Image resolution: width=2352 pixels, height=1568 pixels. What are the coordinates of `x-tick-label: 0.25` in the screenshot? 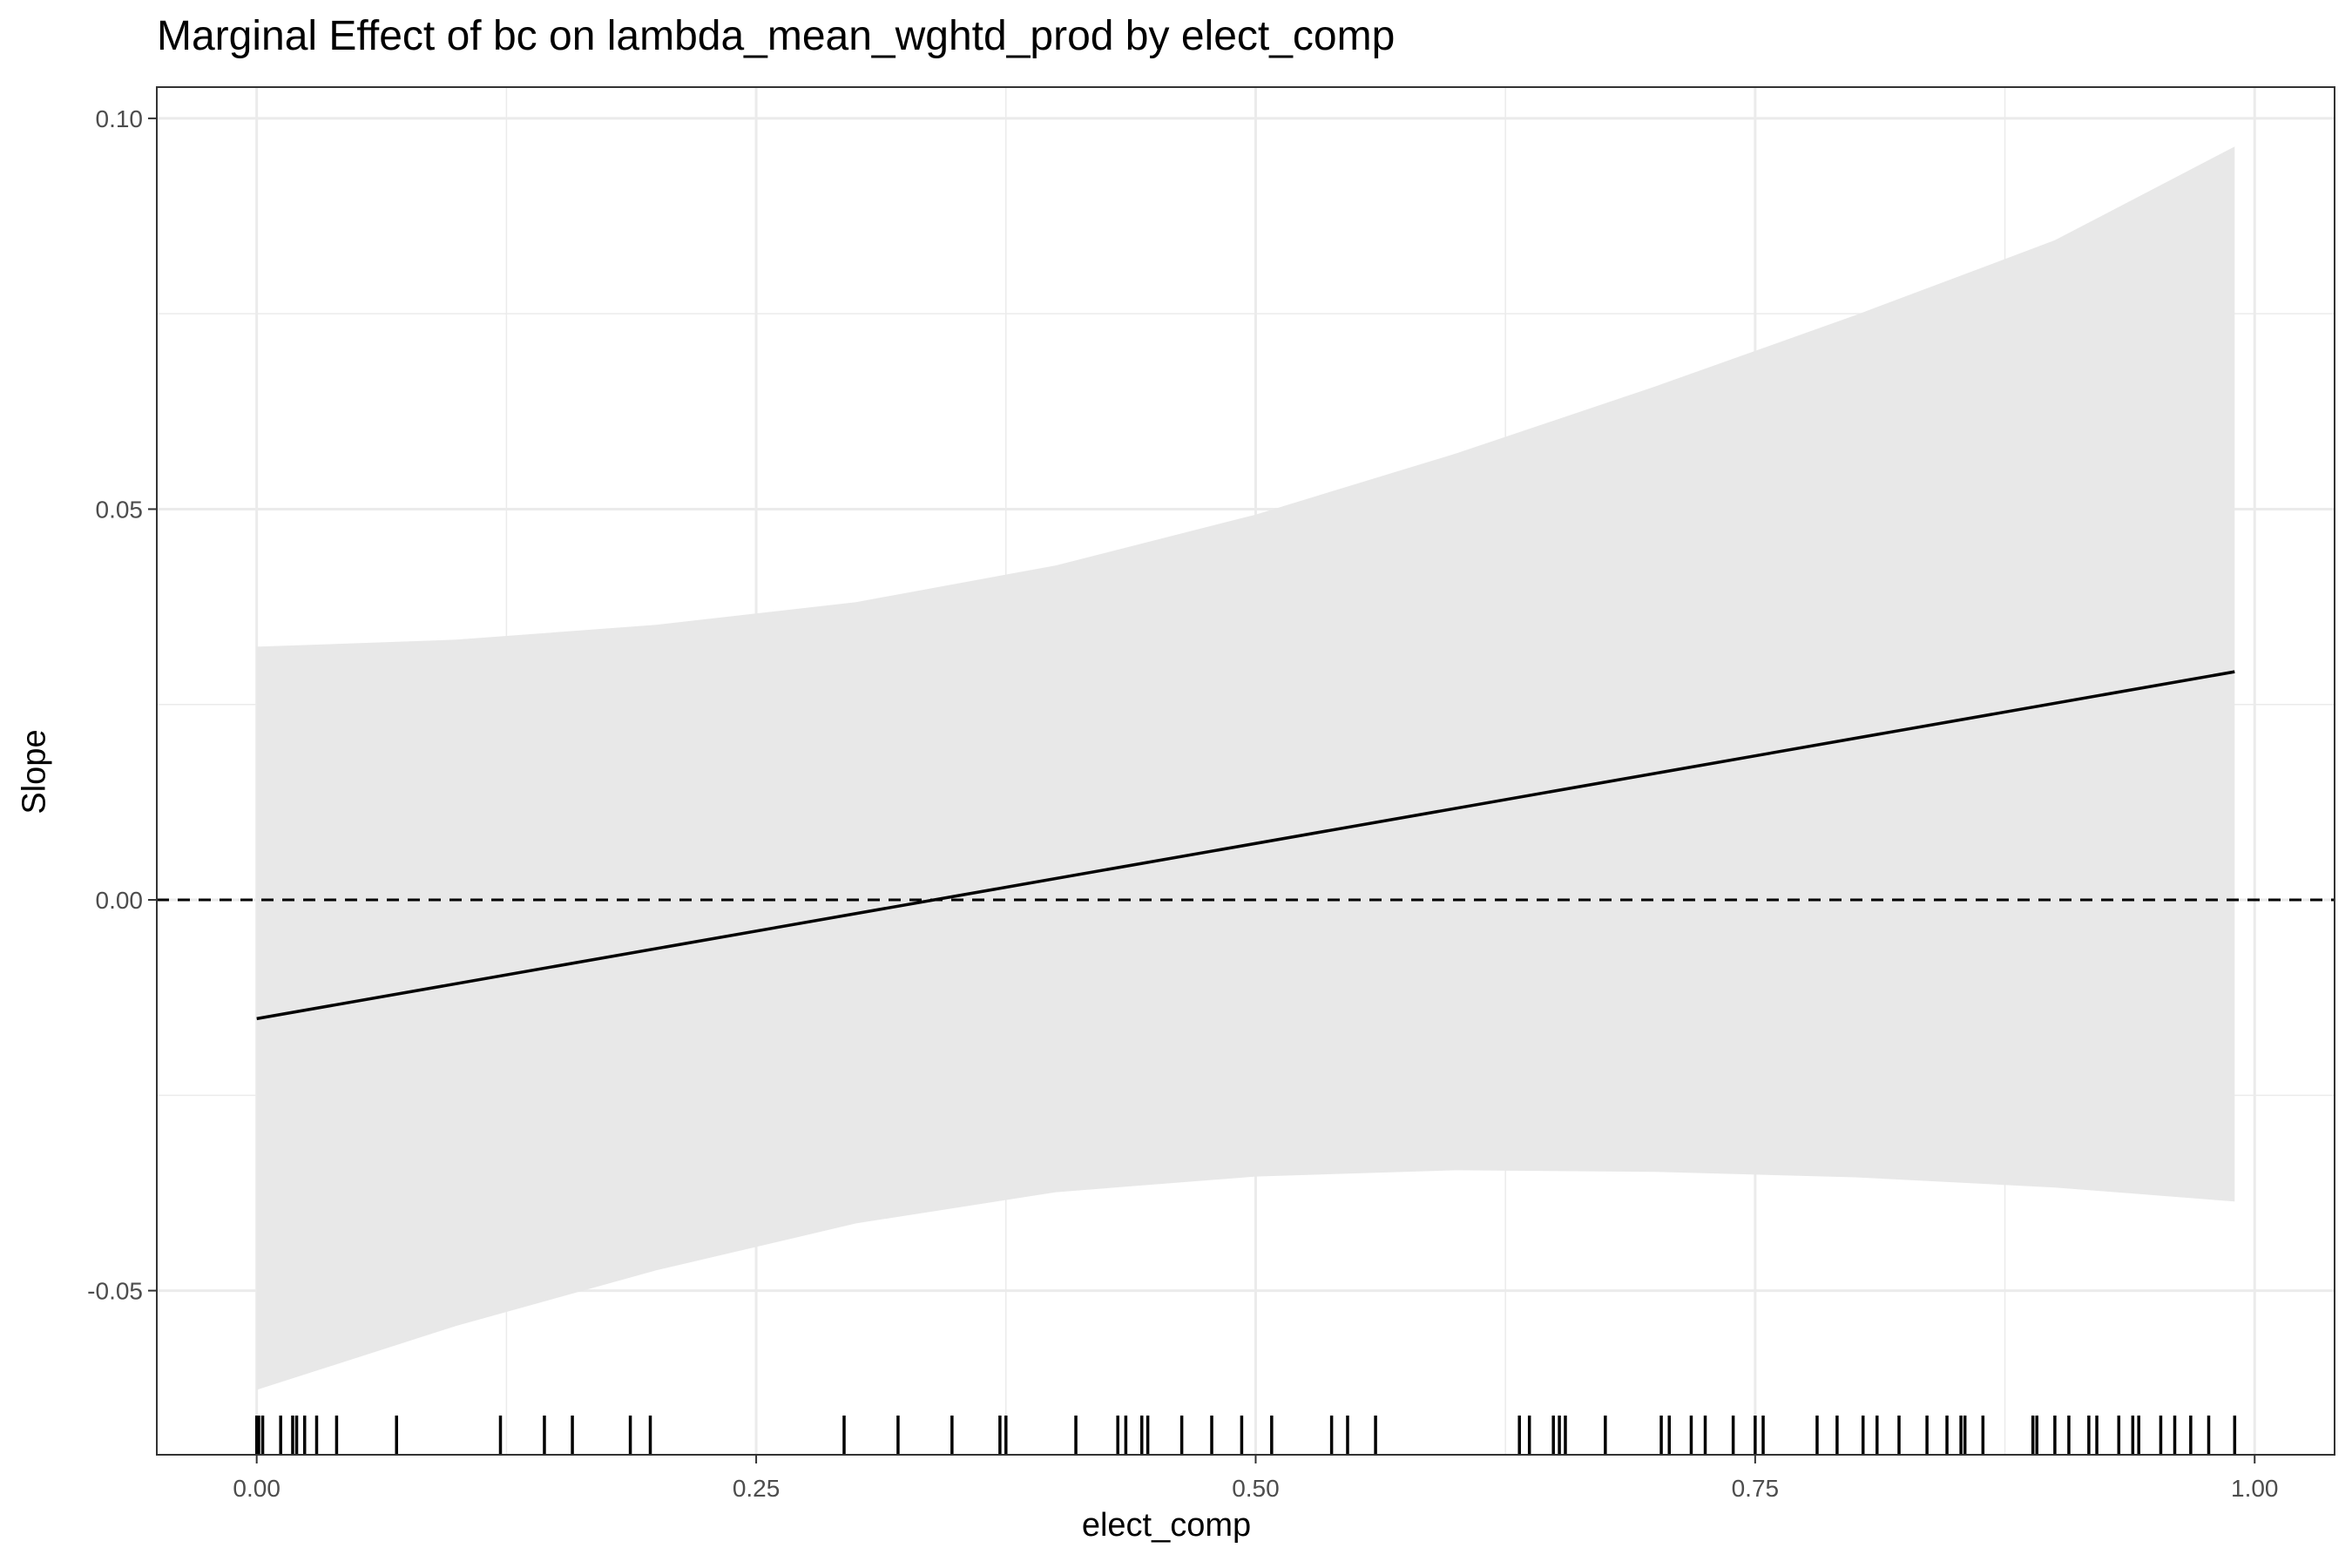 It's located at (757, 1488).